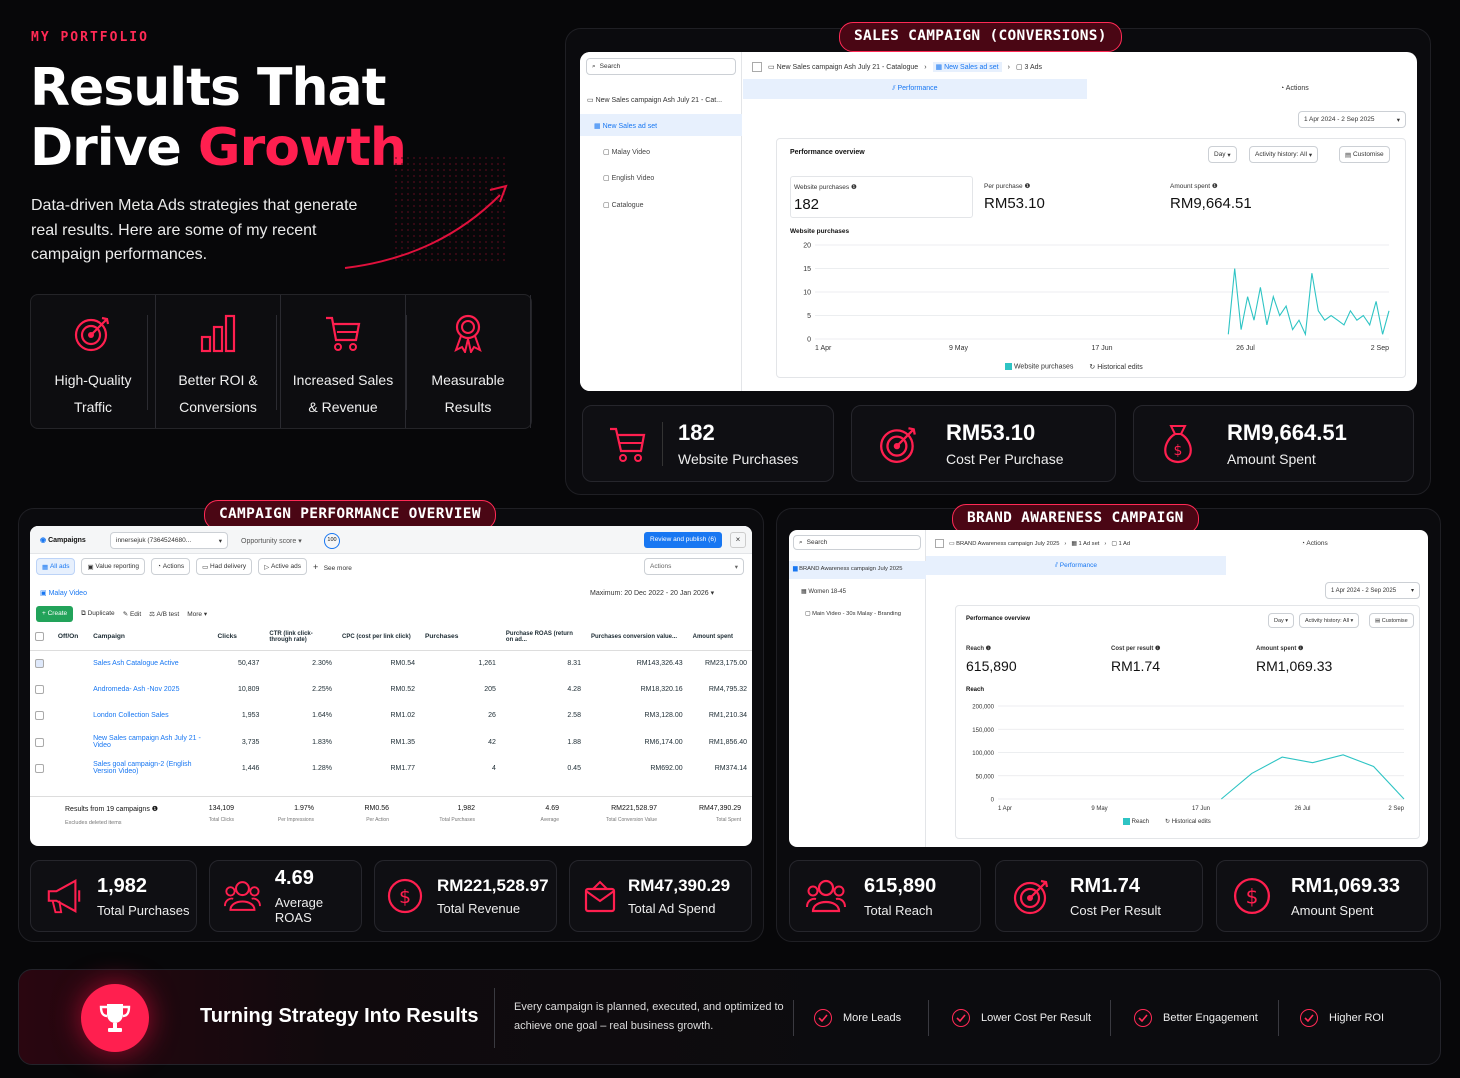 This screenshot has height=1078, width=1460. What do you see at coordinates (55, 614) in the screenshot?
I see `create-button: + Create` at bounding box center [55, 614].